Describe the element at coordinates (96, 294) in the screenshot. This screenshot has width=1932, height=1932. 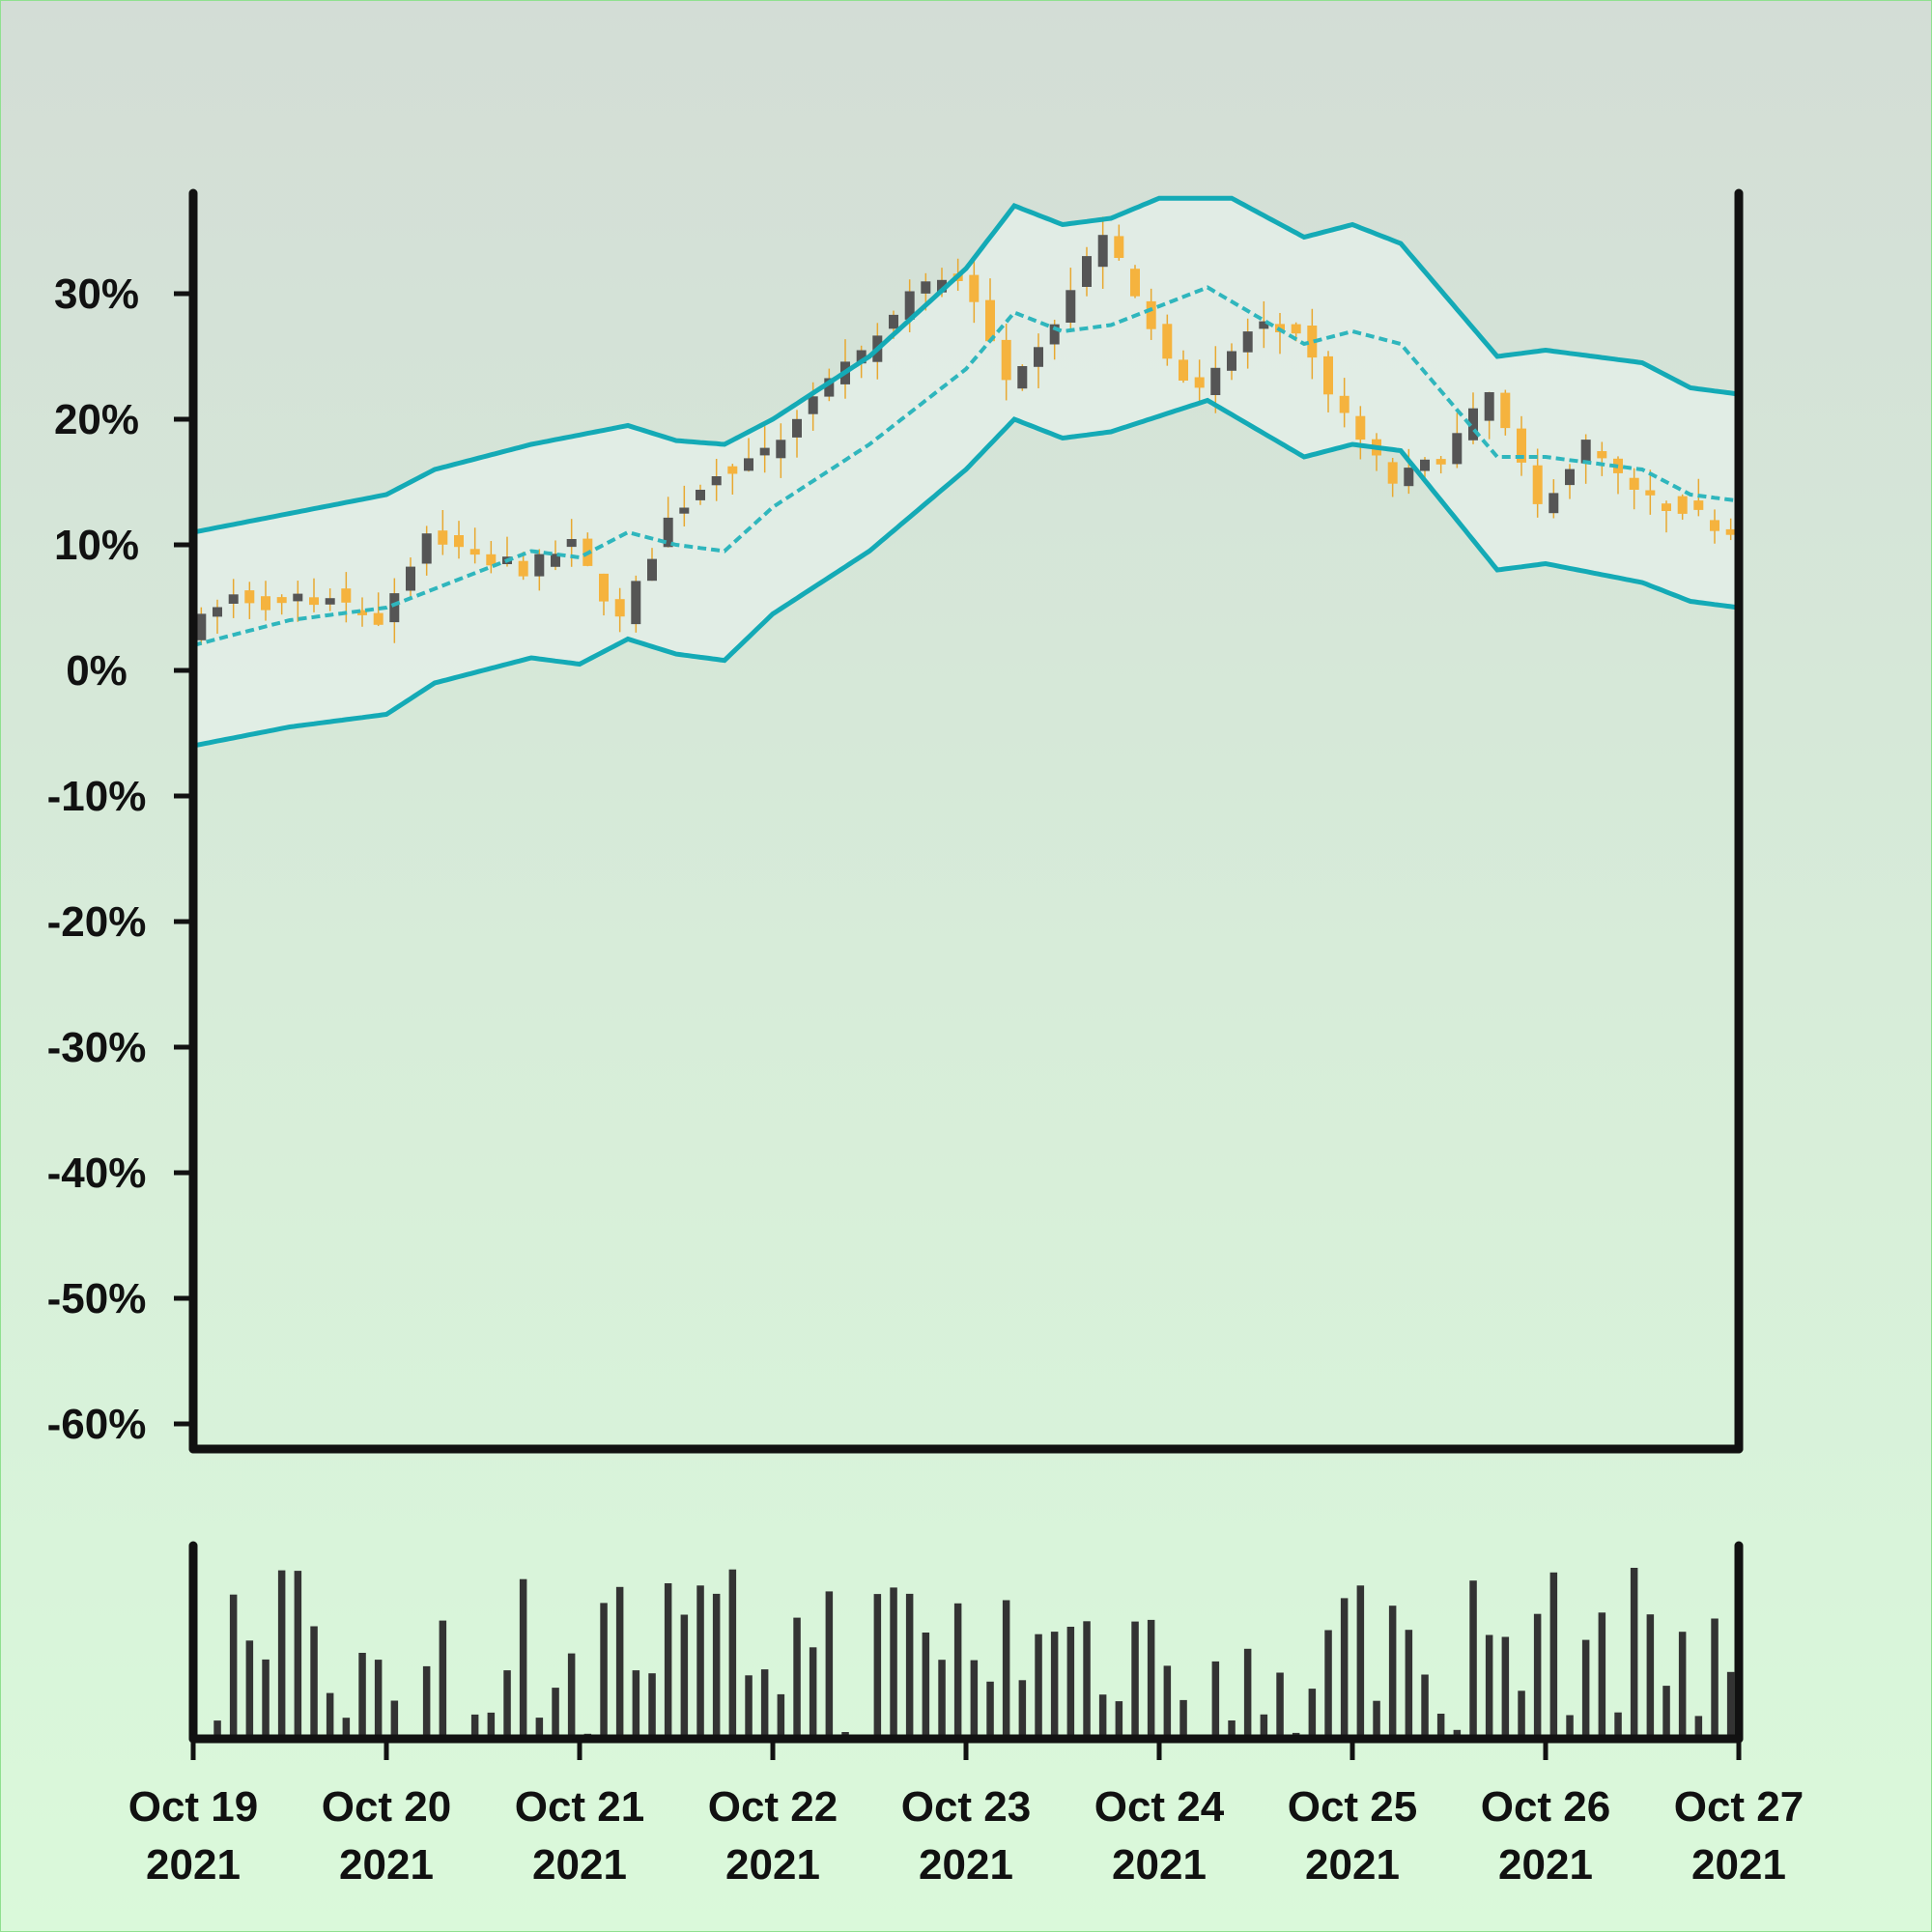
I see `y-tick-label: 30%` at that location.